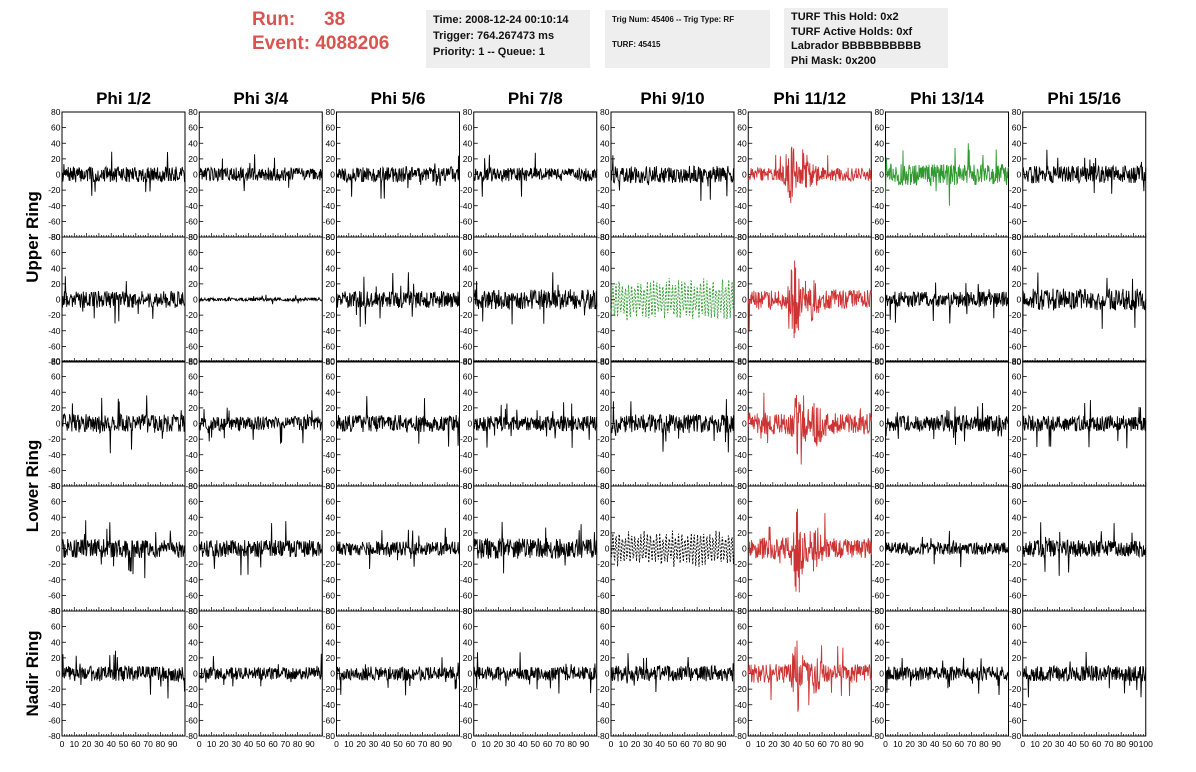  What do you see at coordinates (161, 744) in the screenshot?
I see `x-tick-label: 80` at bounding box center [161, 744].